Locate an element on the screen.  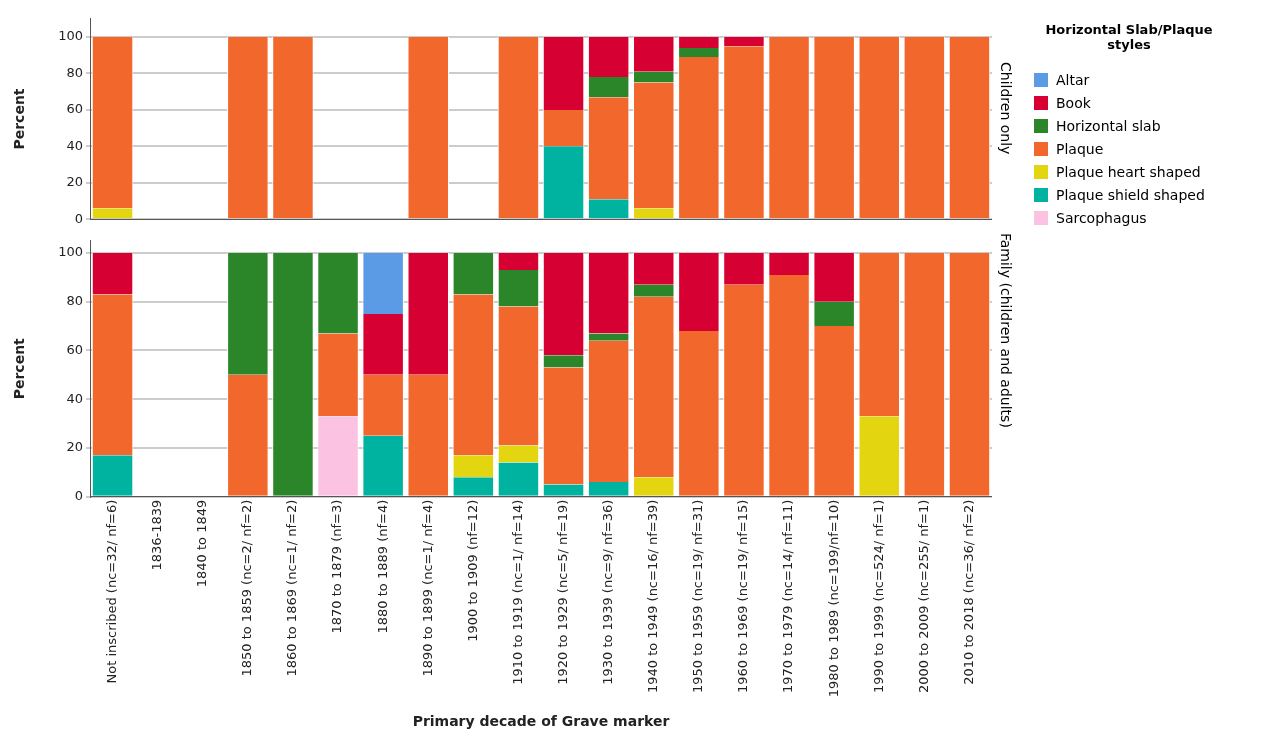
x-tick-label: 1850 to 1859 (nc=2/ nf=2) is located at coordinates (247, 588).